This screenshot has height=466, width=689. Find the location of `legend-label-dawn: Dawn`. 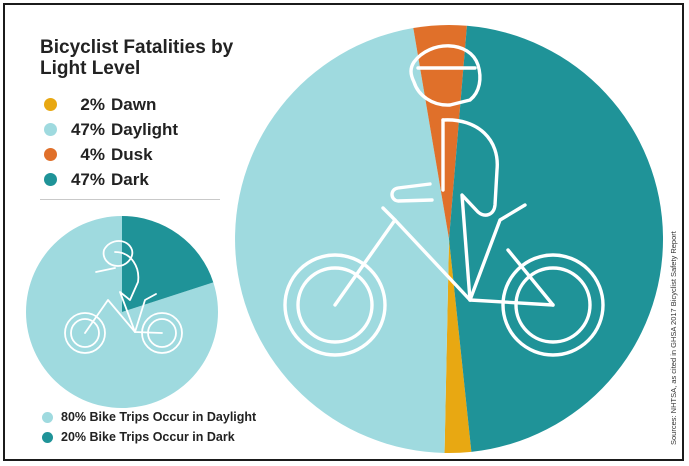

legend-label-dawn: Dawn is located at coordinates (134, 104).